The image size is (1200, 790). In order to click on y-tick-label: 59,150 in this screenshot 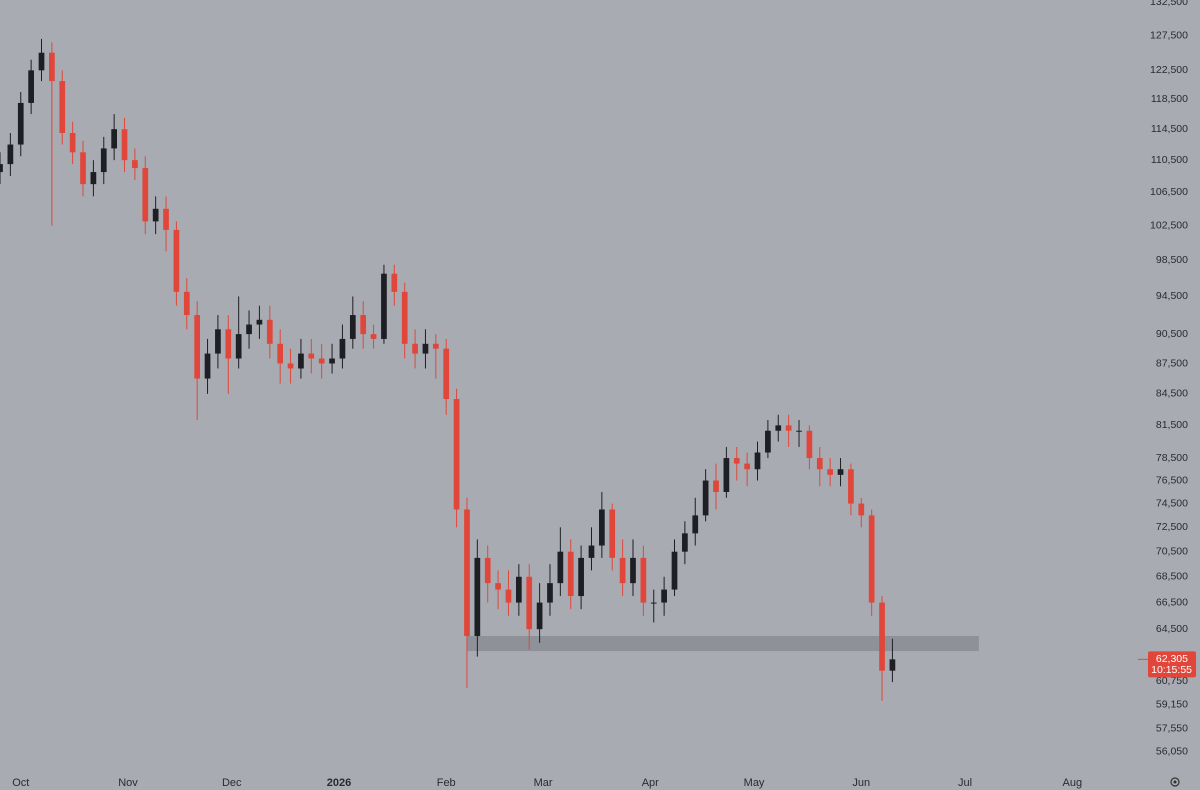, I will do `click(1172, 704)`.